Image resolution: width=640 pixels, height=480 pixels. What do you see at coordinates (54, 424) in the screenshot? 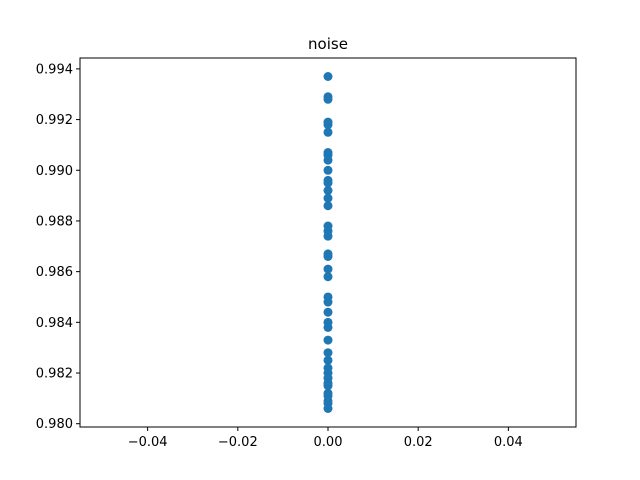
I see `y-tick-label: 0.980` at bounding box center [54, 424].